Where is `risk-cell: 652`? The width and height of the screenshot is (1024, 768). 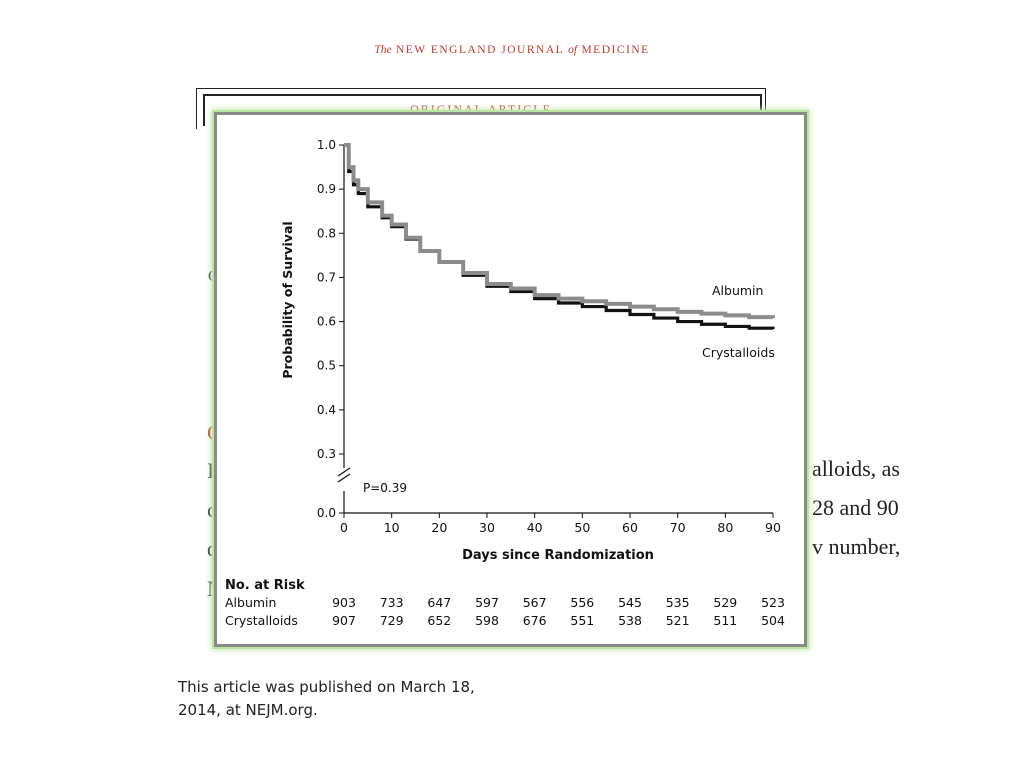 risk-cell: 652 is located at coordinates (439, 620).